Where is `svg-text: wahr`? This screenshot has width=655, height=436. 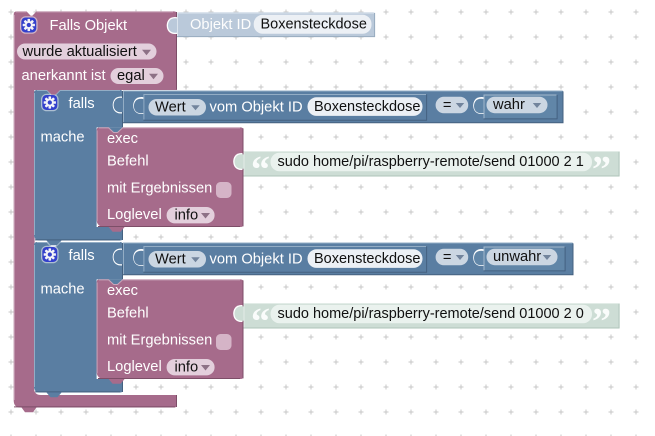 svg-text: wahr is located at coordinates (508, 105).